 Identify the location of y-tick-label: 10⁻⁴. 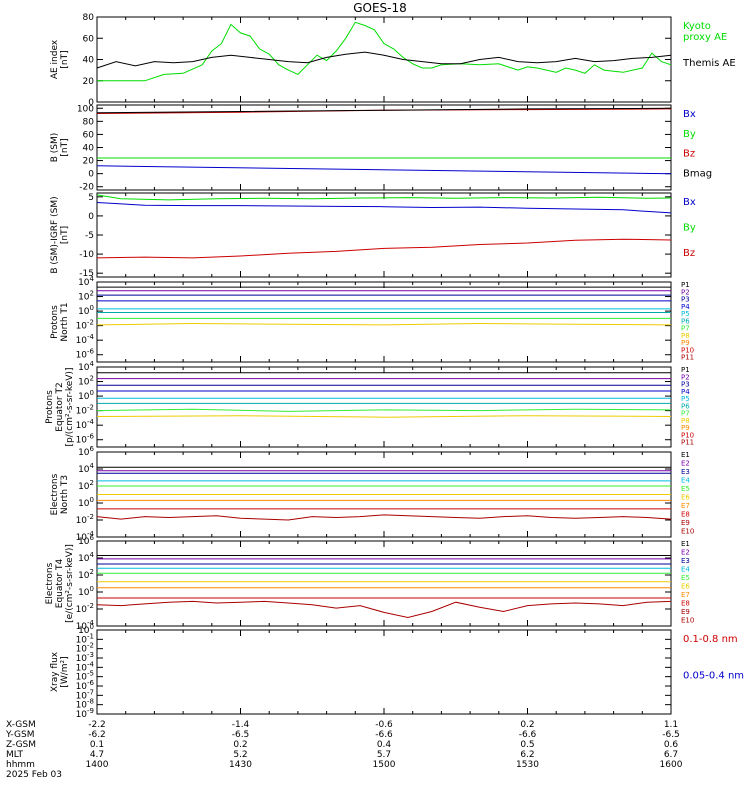
(85, 339).